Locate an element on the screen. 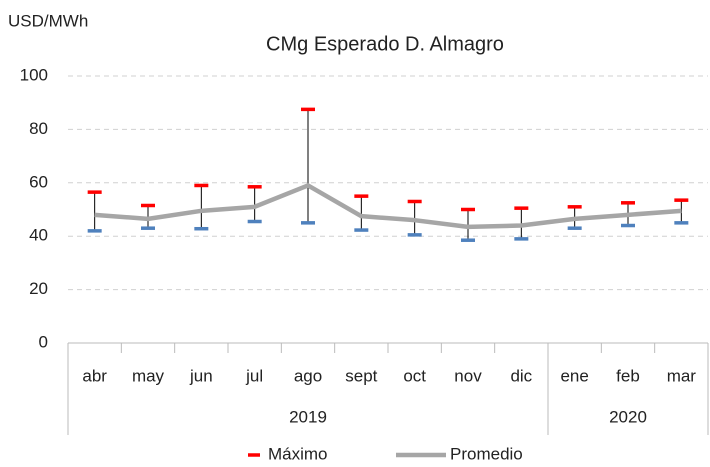 This screenshot has height=467, width=710. group-label: 2019 is located at coordinates (308, 416).